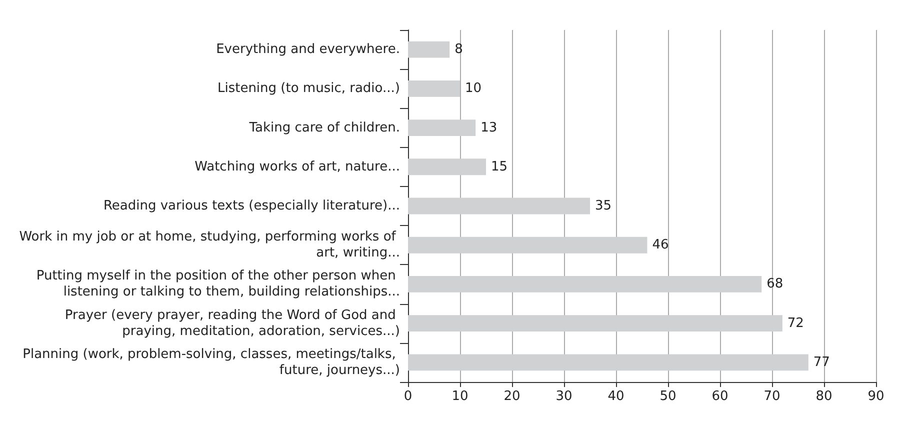  Describe the element at coordinates (308, 50) in the screenshot. I see `y-tick-label: Everything and everywhere.` at that location.